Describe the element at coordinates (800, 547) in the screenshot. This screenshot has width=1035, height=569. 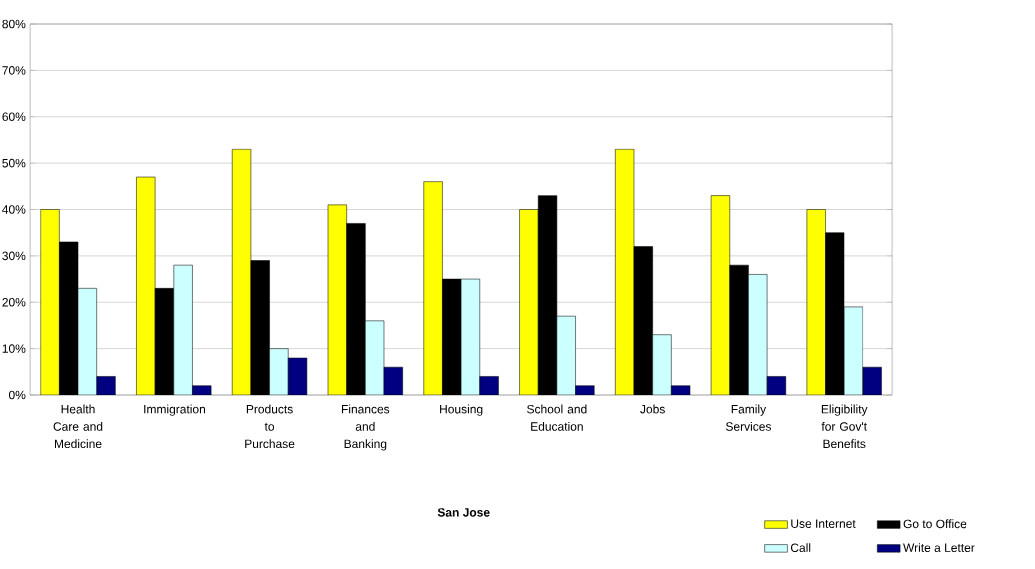
I see `legend-label: Call` at that location.